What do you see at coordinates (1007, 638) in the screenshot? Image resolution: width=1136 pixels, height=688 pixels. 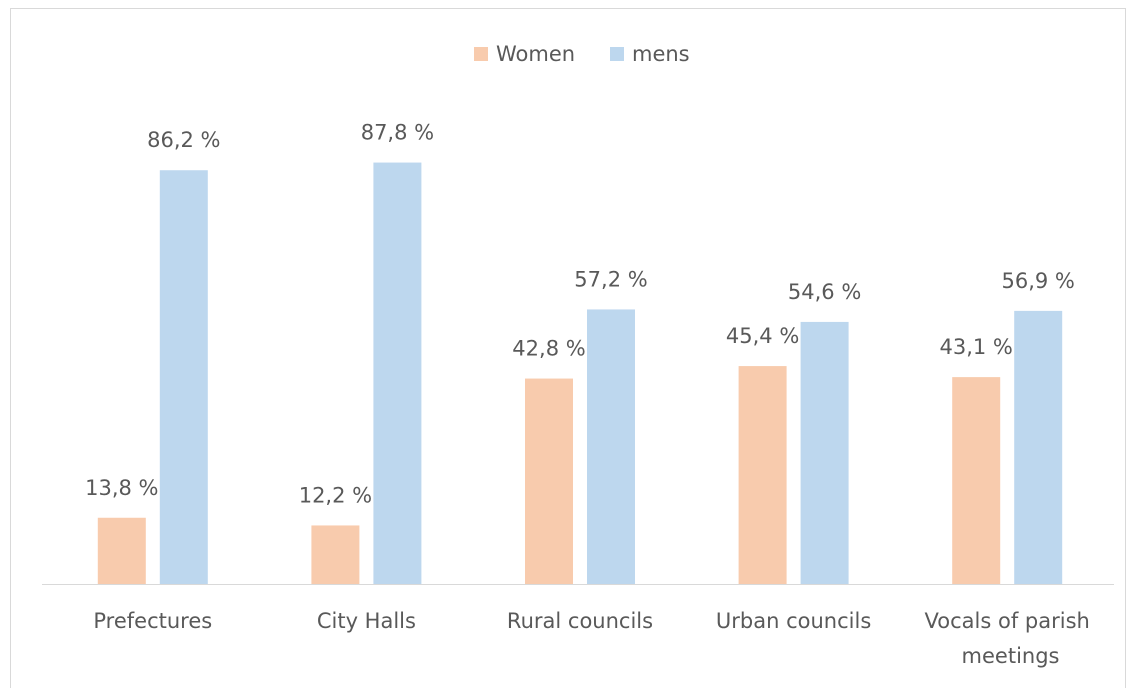 I see `x-tick-label: Vocals of parish meetings` at bounding box center [1007, 638].